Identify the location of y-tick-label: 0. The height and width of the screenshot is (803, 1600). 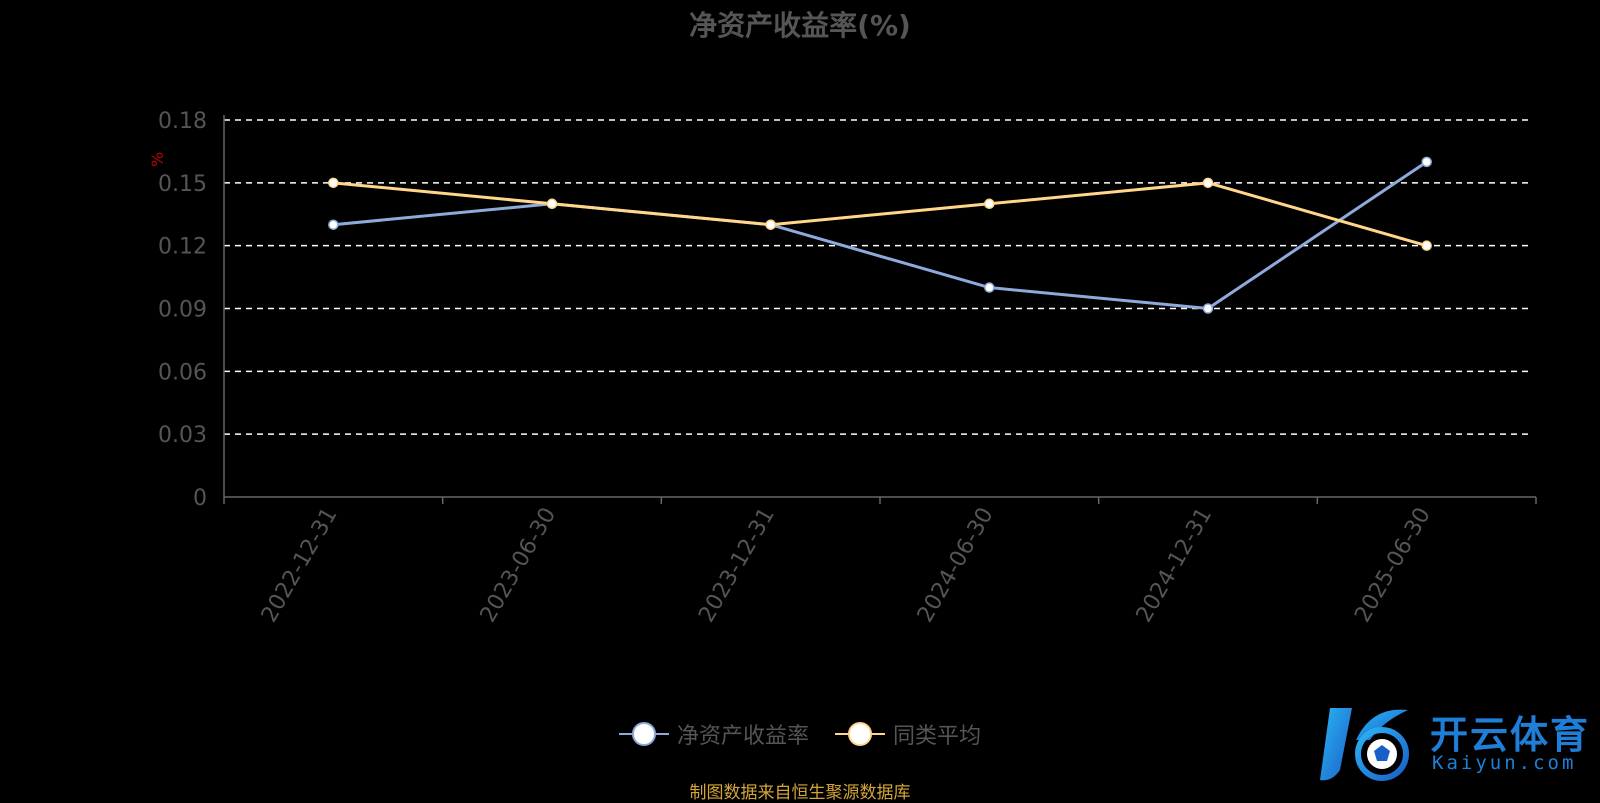
(200, 498).